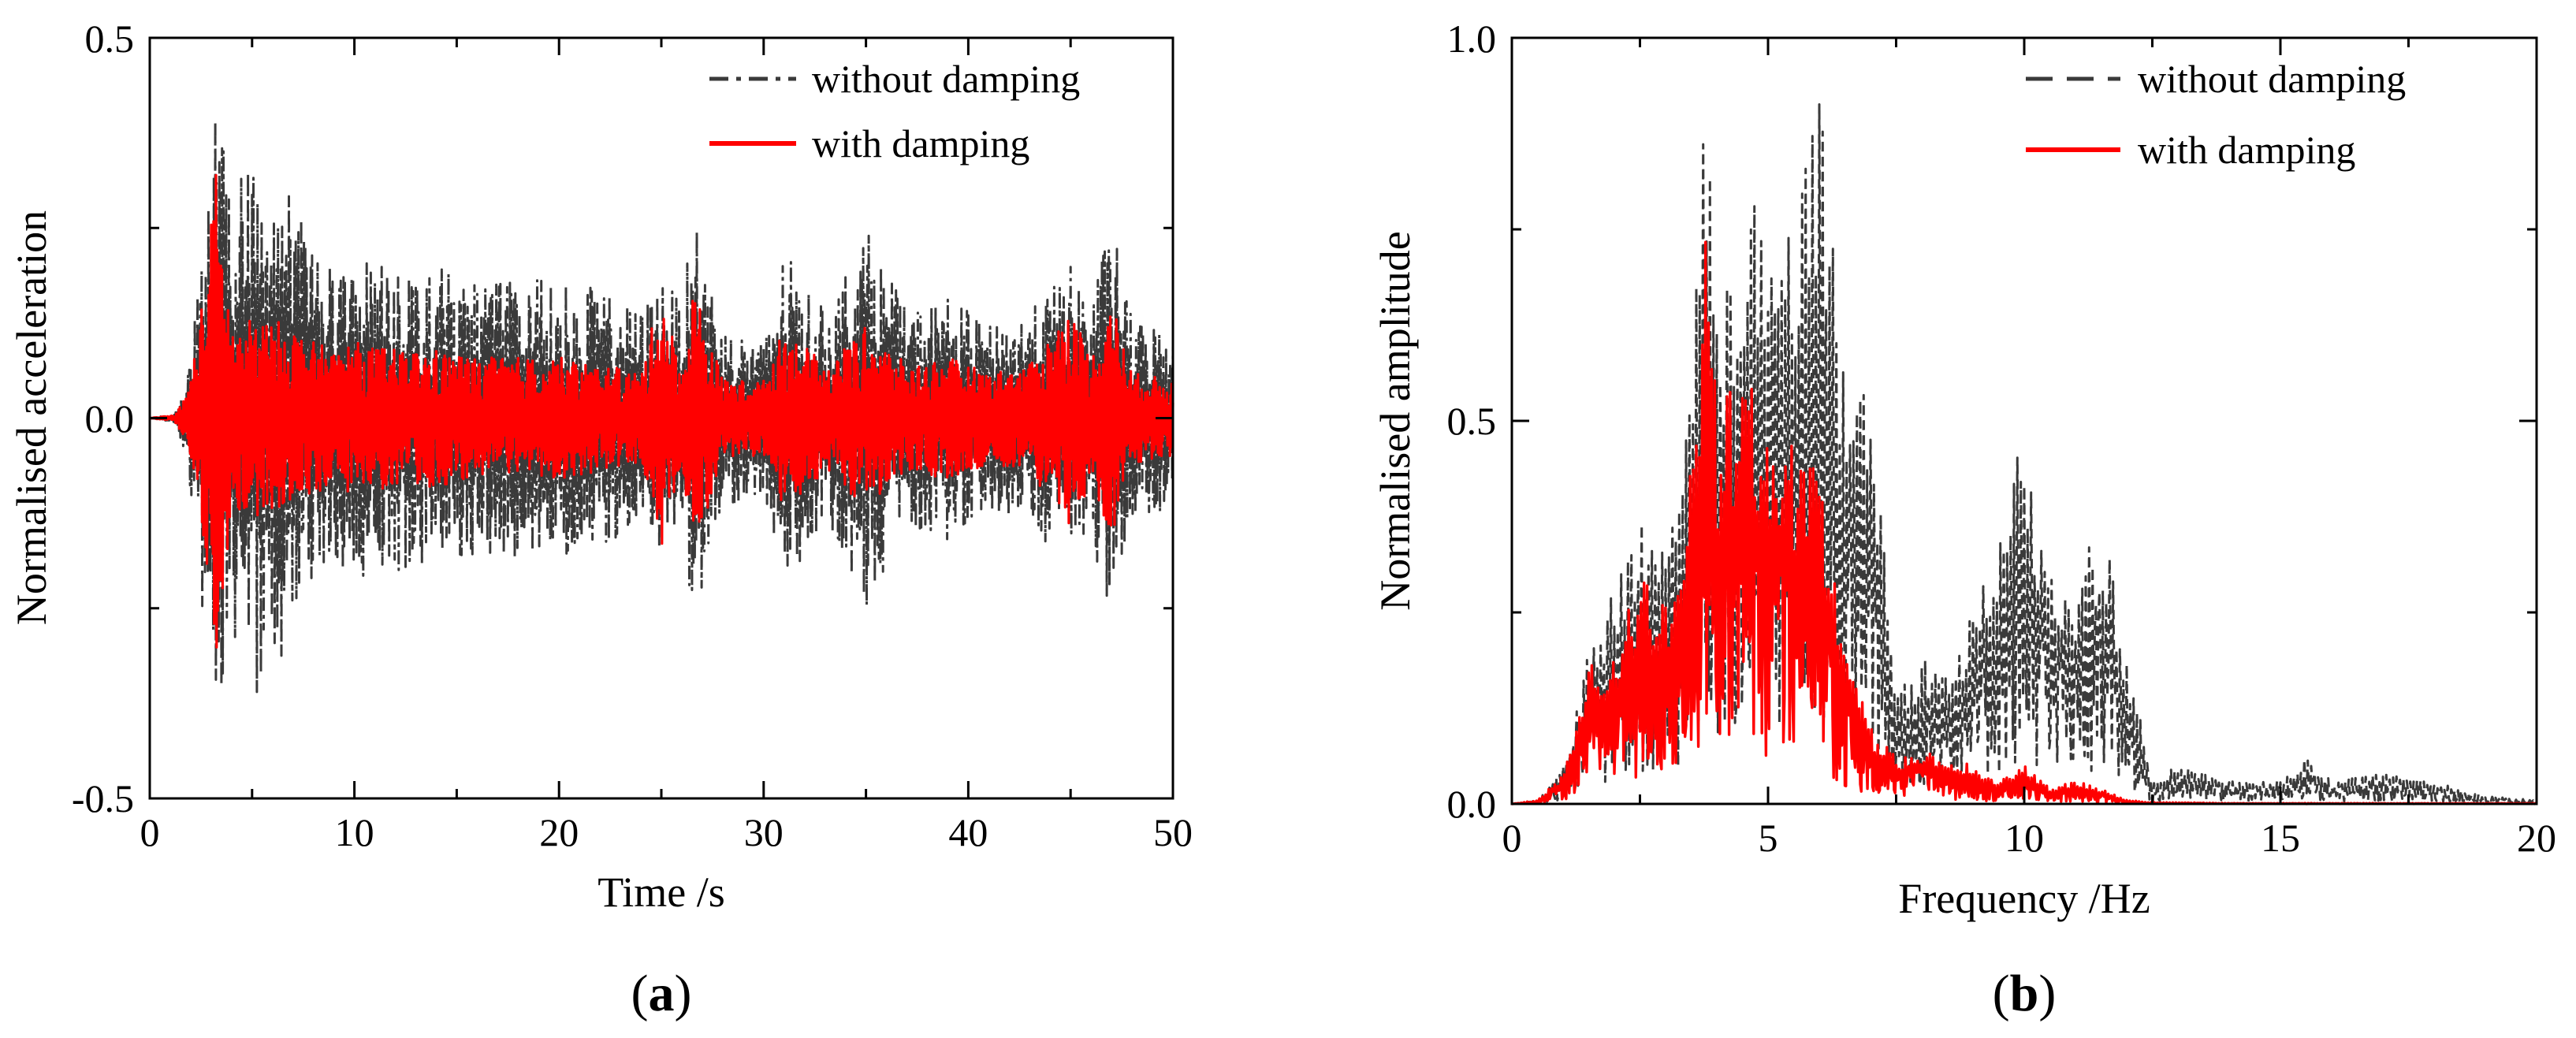  I want to click on x-tick-labels-a: 0 10 20 30 40 50, so click(666, 832).